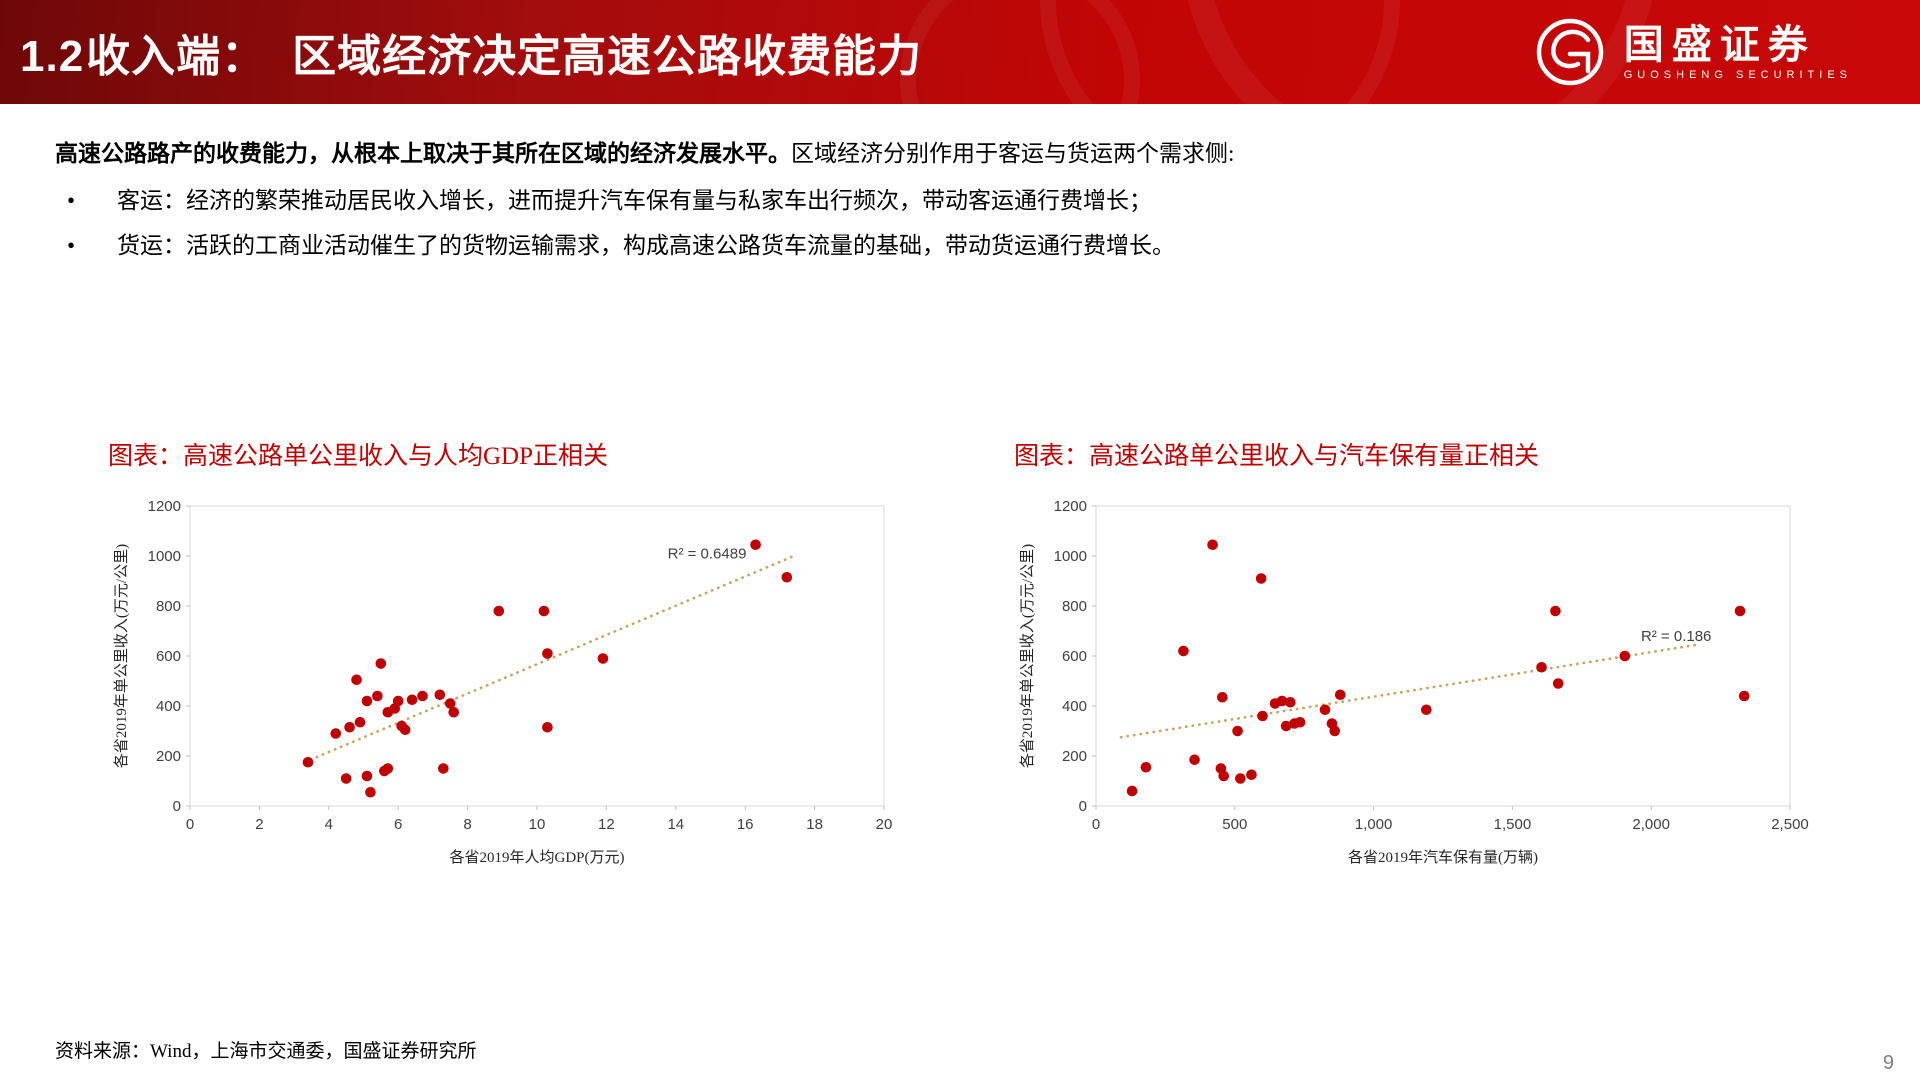 This screenshot has width=1920, height=1080. Describe the element at coordinates (1737, 74) in the screenshot. I see `logo-company-subtitle: GUOSHENG SECURITIES` at that location.